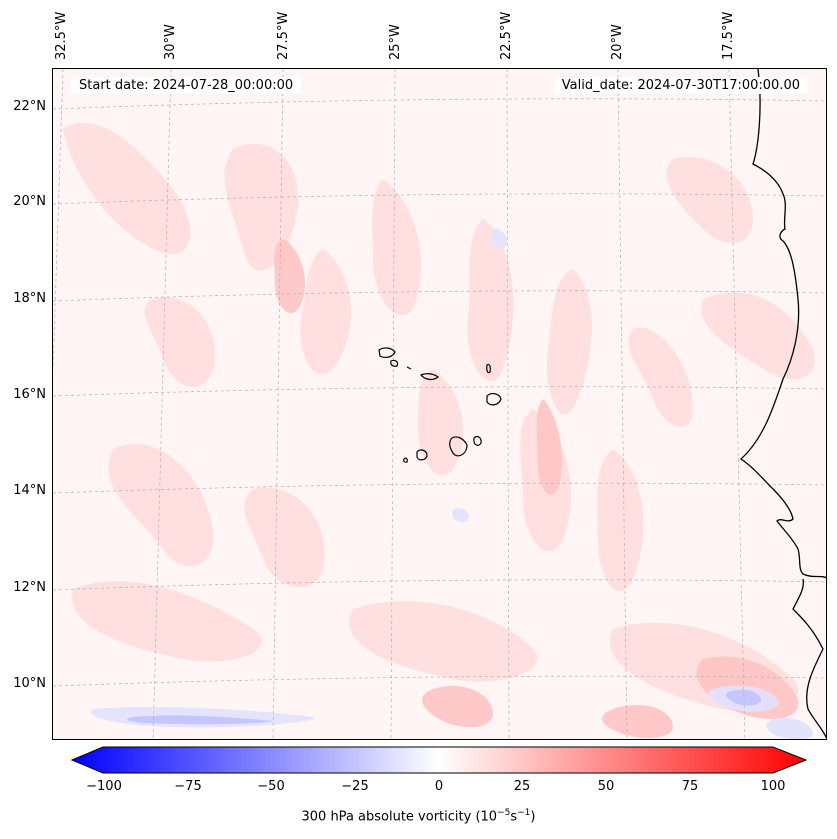 The height and width of the screenshot is (839, 837). I want to click on lat-label-22N: 22°N, so click(29, 106).